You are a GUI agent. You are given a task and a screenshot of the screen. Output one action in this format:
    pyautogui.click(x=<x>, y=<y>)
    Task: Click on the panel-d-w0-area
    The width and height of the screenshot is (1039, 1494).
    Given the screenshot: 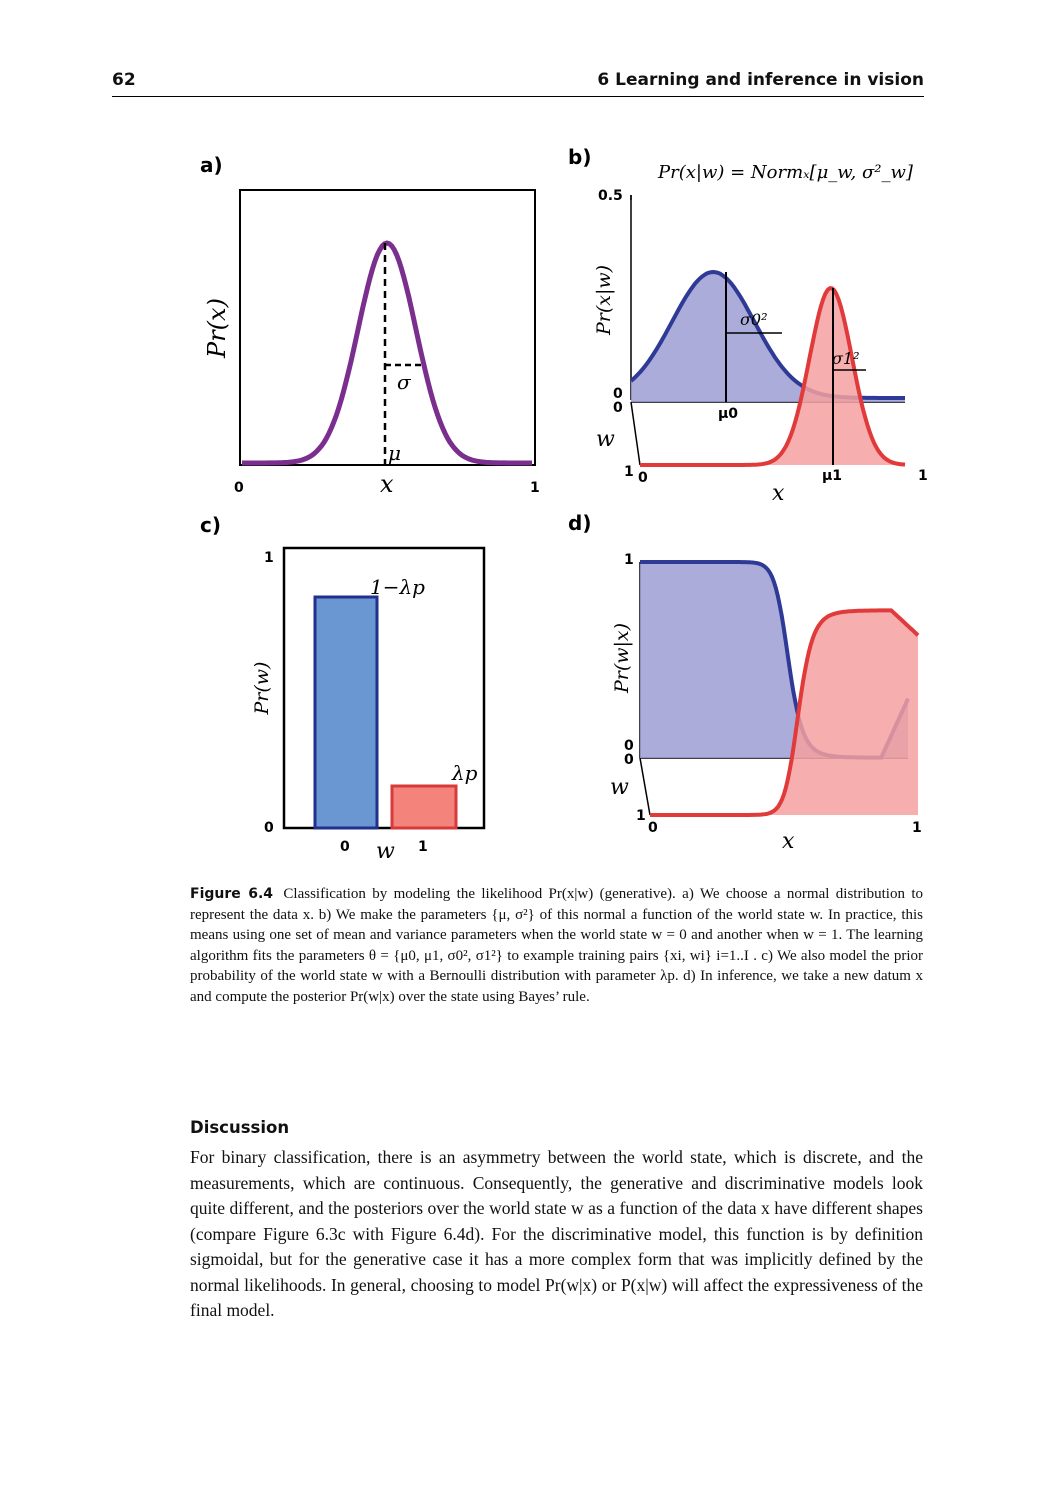 What is the action you would take?
    pyautogui.click(x=774, y=660)
    